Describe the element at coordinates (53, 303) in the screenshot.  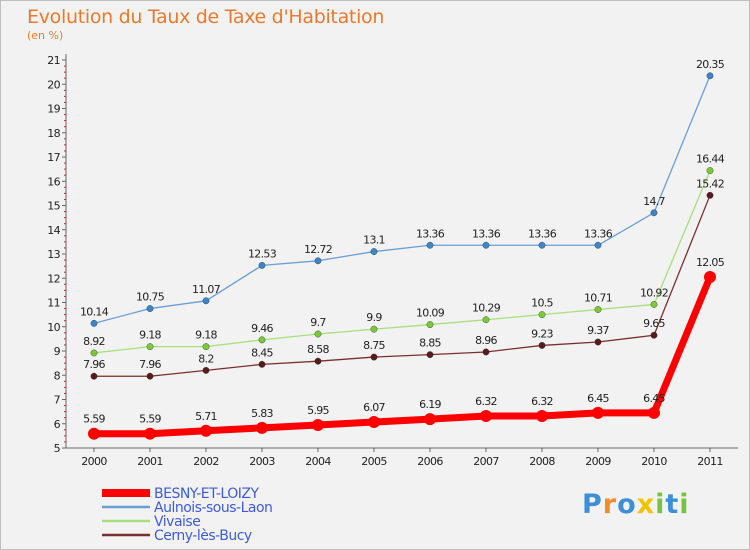
I see `y-tick-label: 11` at that location.